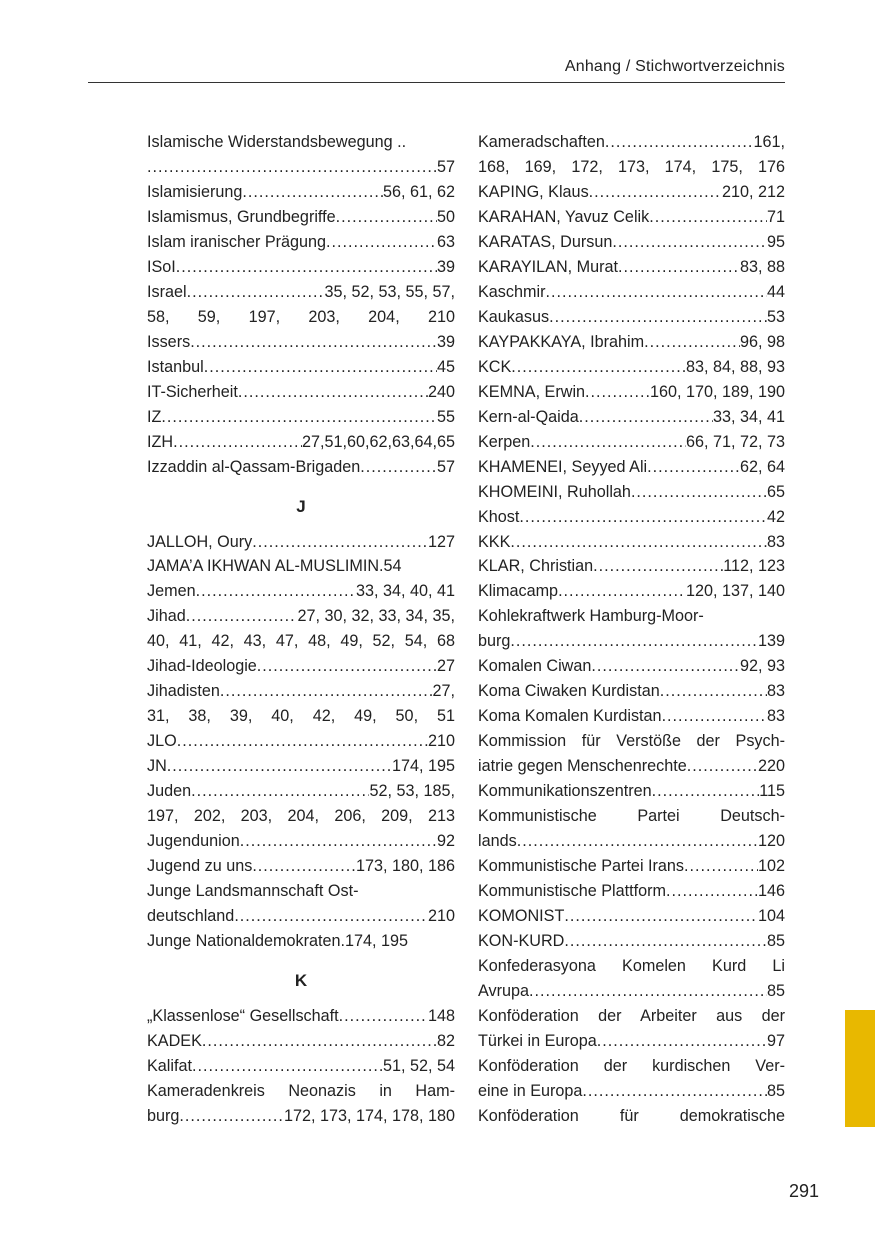 The image size is (875, 1241). I want to click on index-term: Kaukasus, so click(514, 316).